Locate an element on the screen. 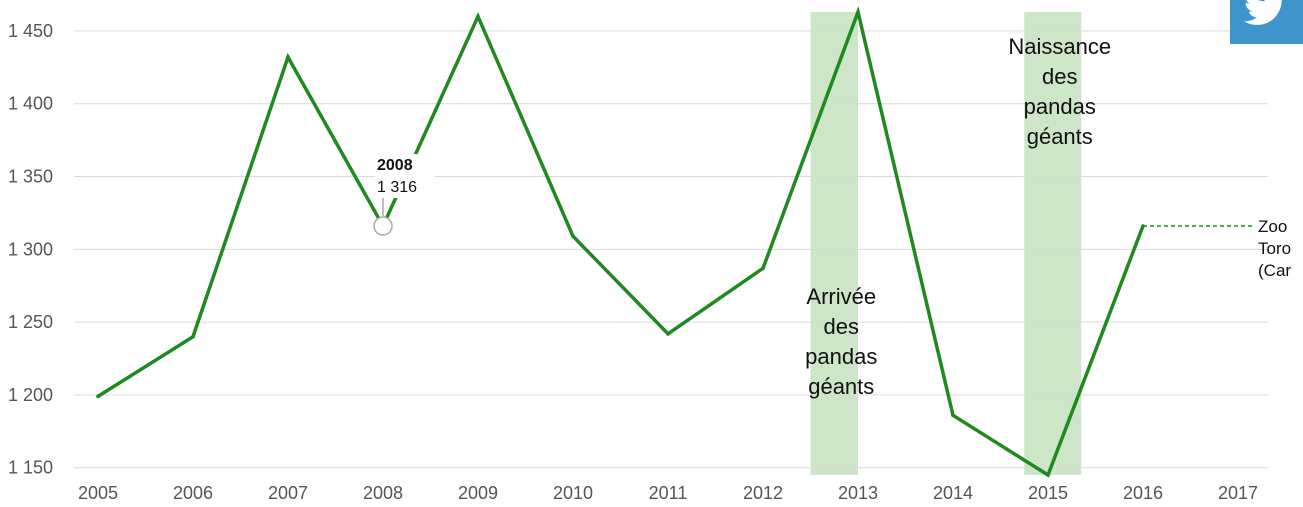 Image resolution: width=1303 pixels, height=507 pixels. band-label-line: Arrivée is located at coordinates (841, 296).